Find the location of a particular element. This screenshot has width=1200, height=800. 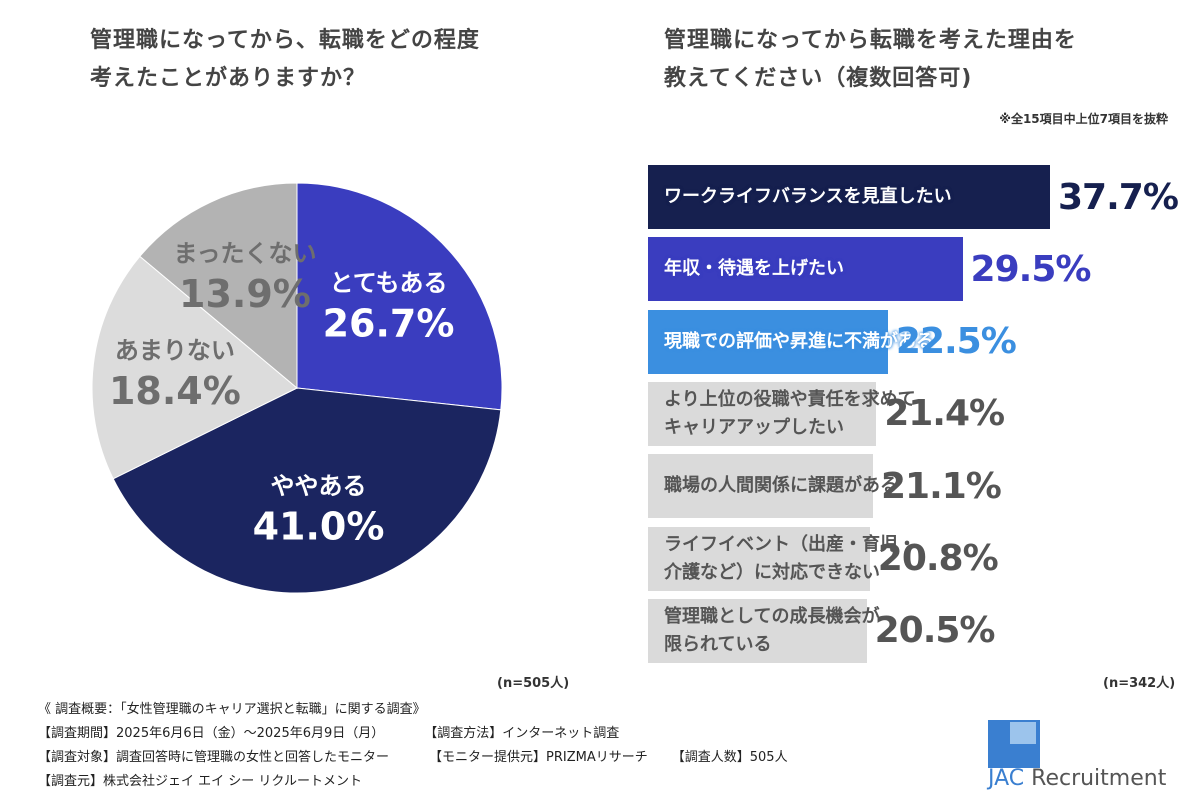

logo-piece is located at coordinates (1023, 733).